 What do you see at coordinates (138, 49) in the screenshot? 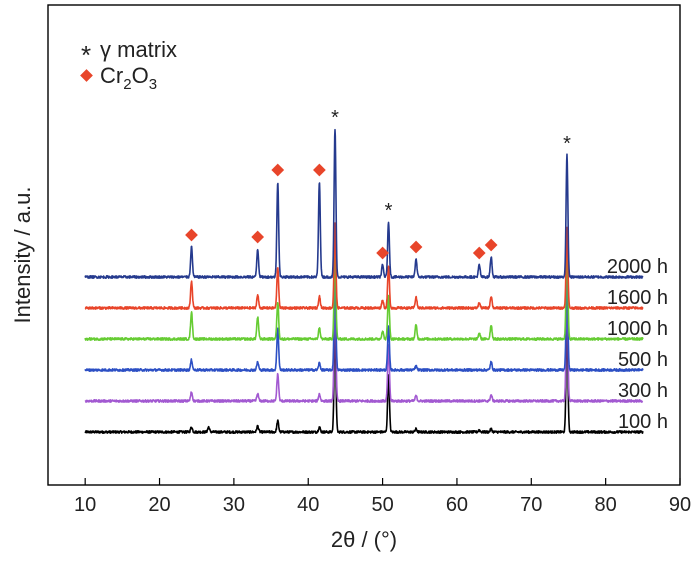
I see `legend-gamma-label: γ matrix` at bounding box center [138, 49].